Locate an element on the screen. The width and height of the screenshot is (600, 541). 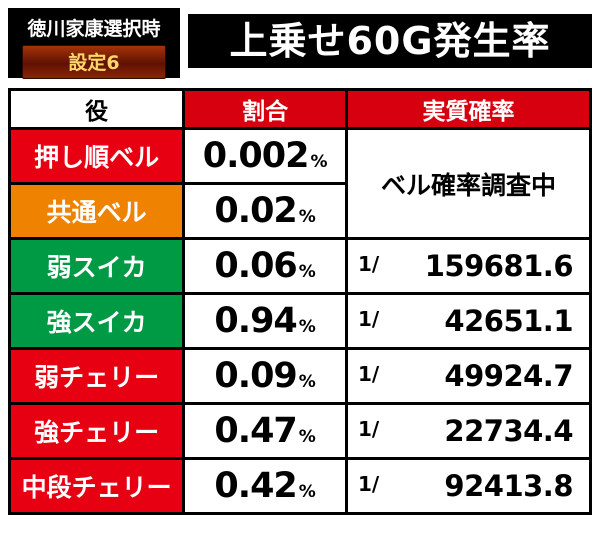
rate-cell: 0.94 % is located at coordinates (265, 321).